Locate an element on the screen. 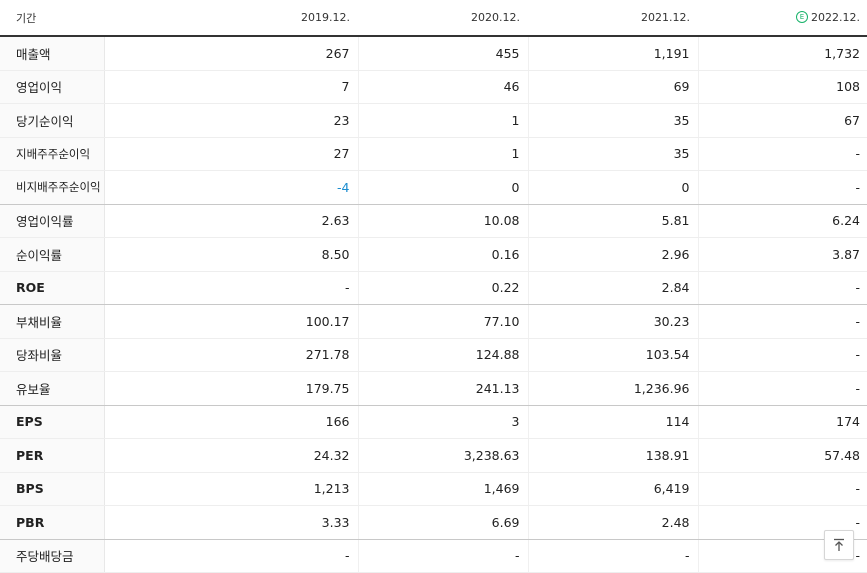  cell-value: 8.50 is located at coordinates (230, 254).